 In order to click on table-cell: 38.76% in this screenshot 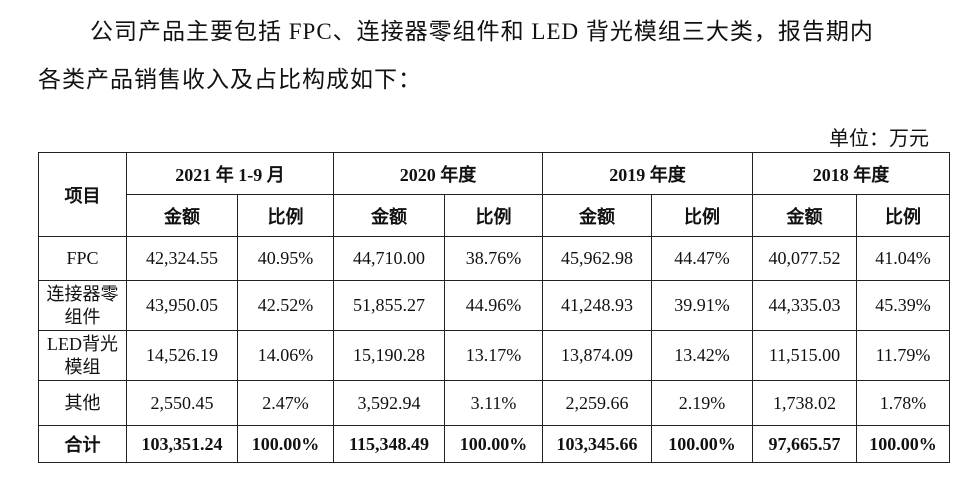, I will do `click(493, 258)`.